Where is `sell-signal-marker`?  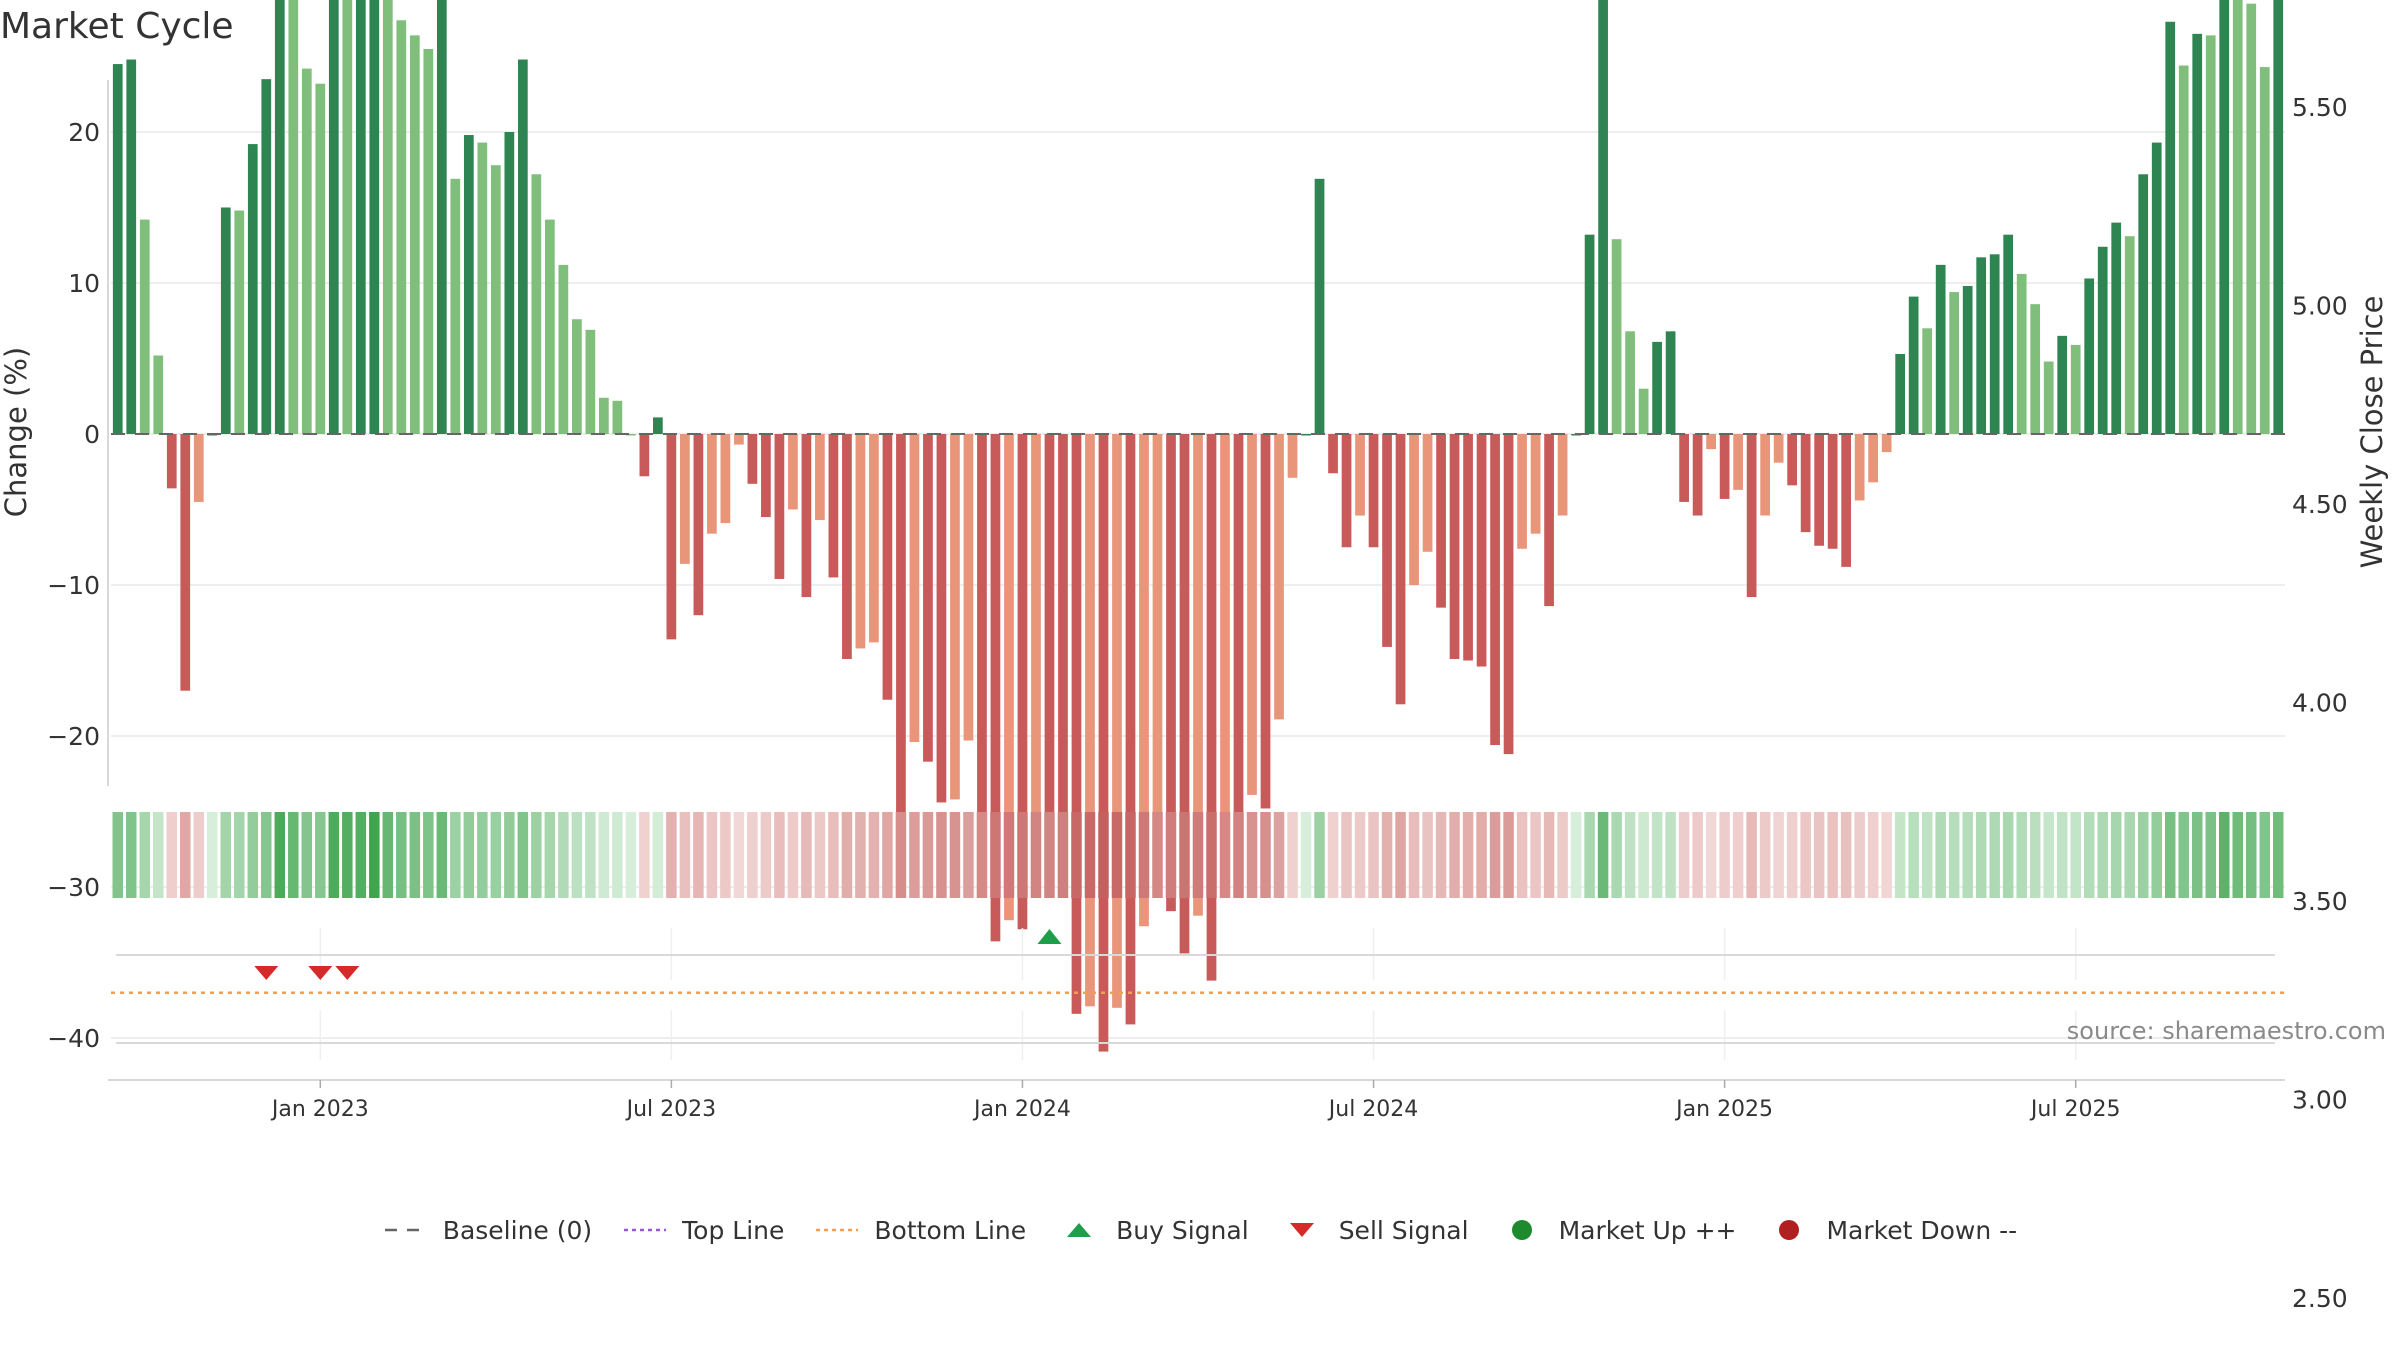
sell-signal-marker is located at coordinates (347, 973).